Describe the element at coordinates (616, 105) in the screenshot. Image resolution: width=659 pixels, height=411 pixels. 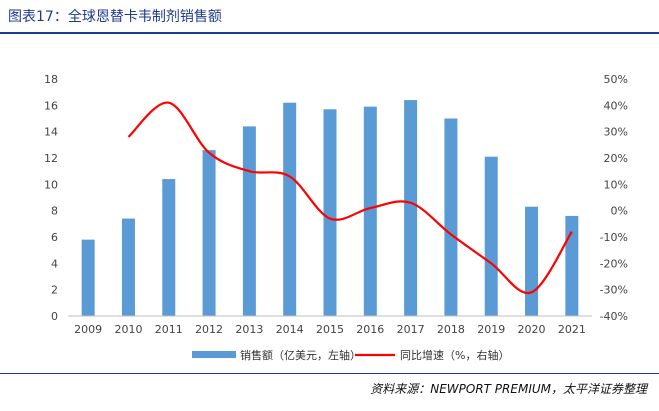
I see `right-tick-label: 40%` at that location.